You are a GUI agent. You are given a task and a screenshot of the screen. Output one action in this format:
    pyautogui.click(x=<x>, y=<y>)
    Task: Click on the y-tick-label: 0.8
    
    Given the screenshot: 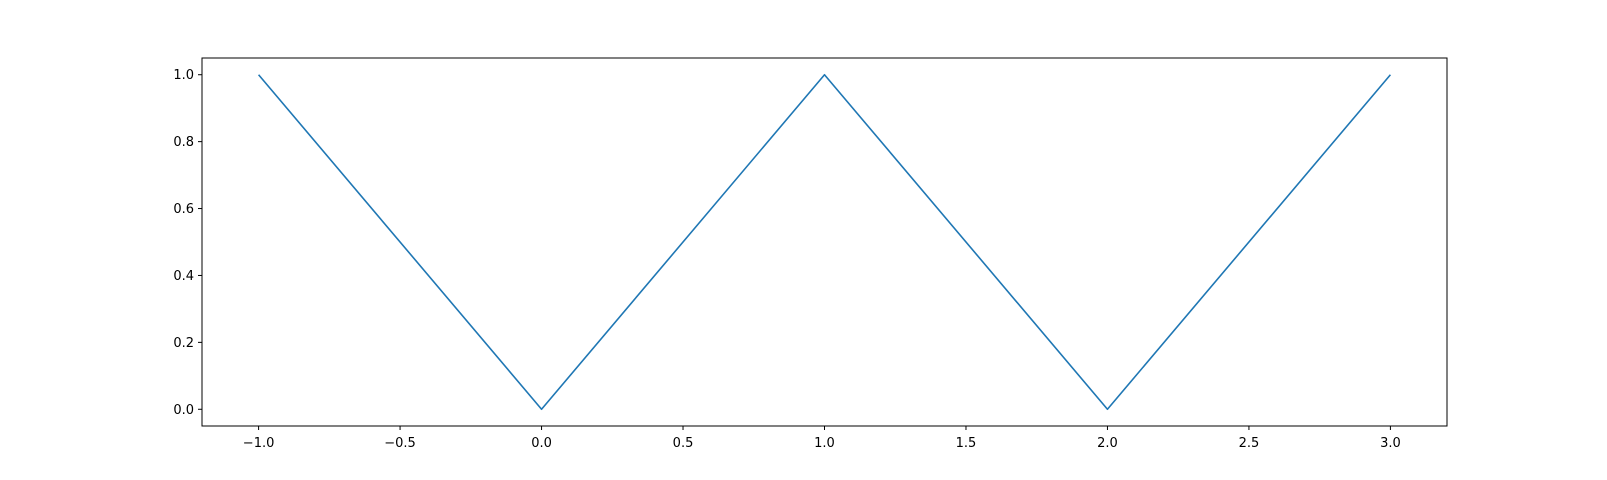 What is the action you would take?
    pyautogui.click(x=183, y=142)
    